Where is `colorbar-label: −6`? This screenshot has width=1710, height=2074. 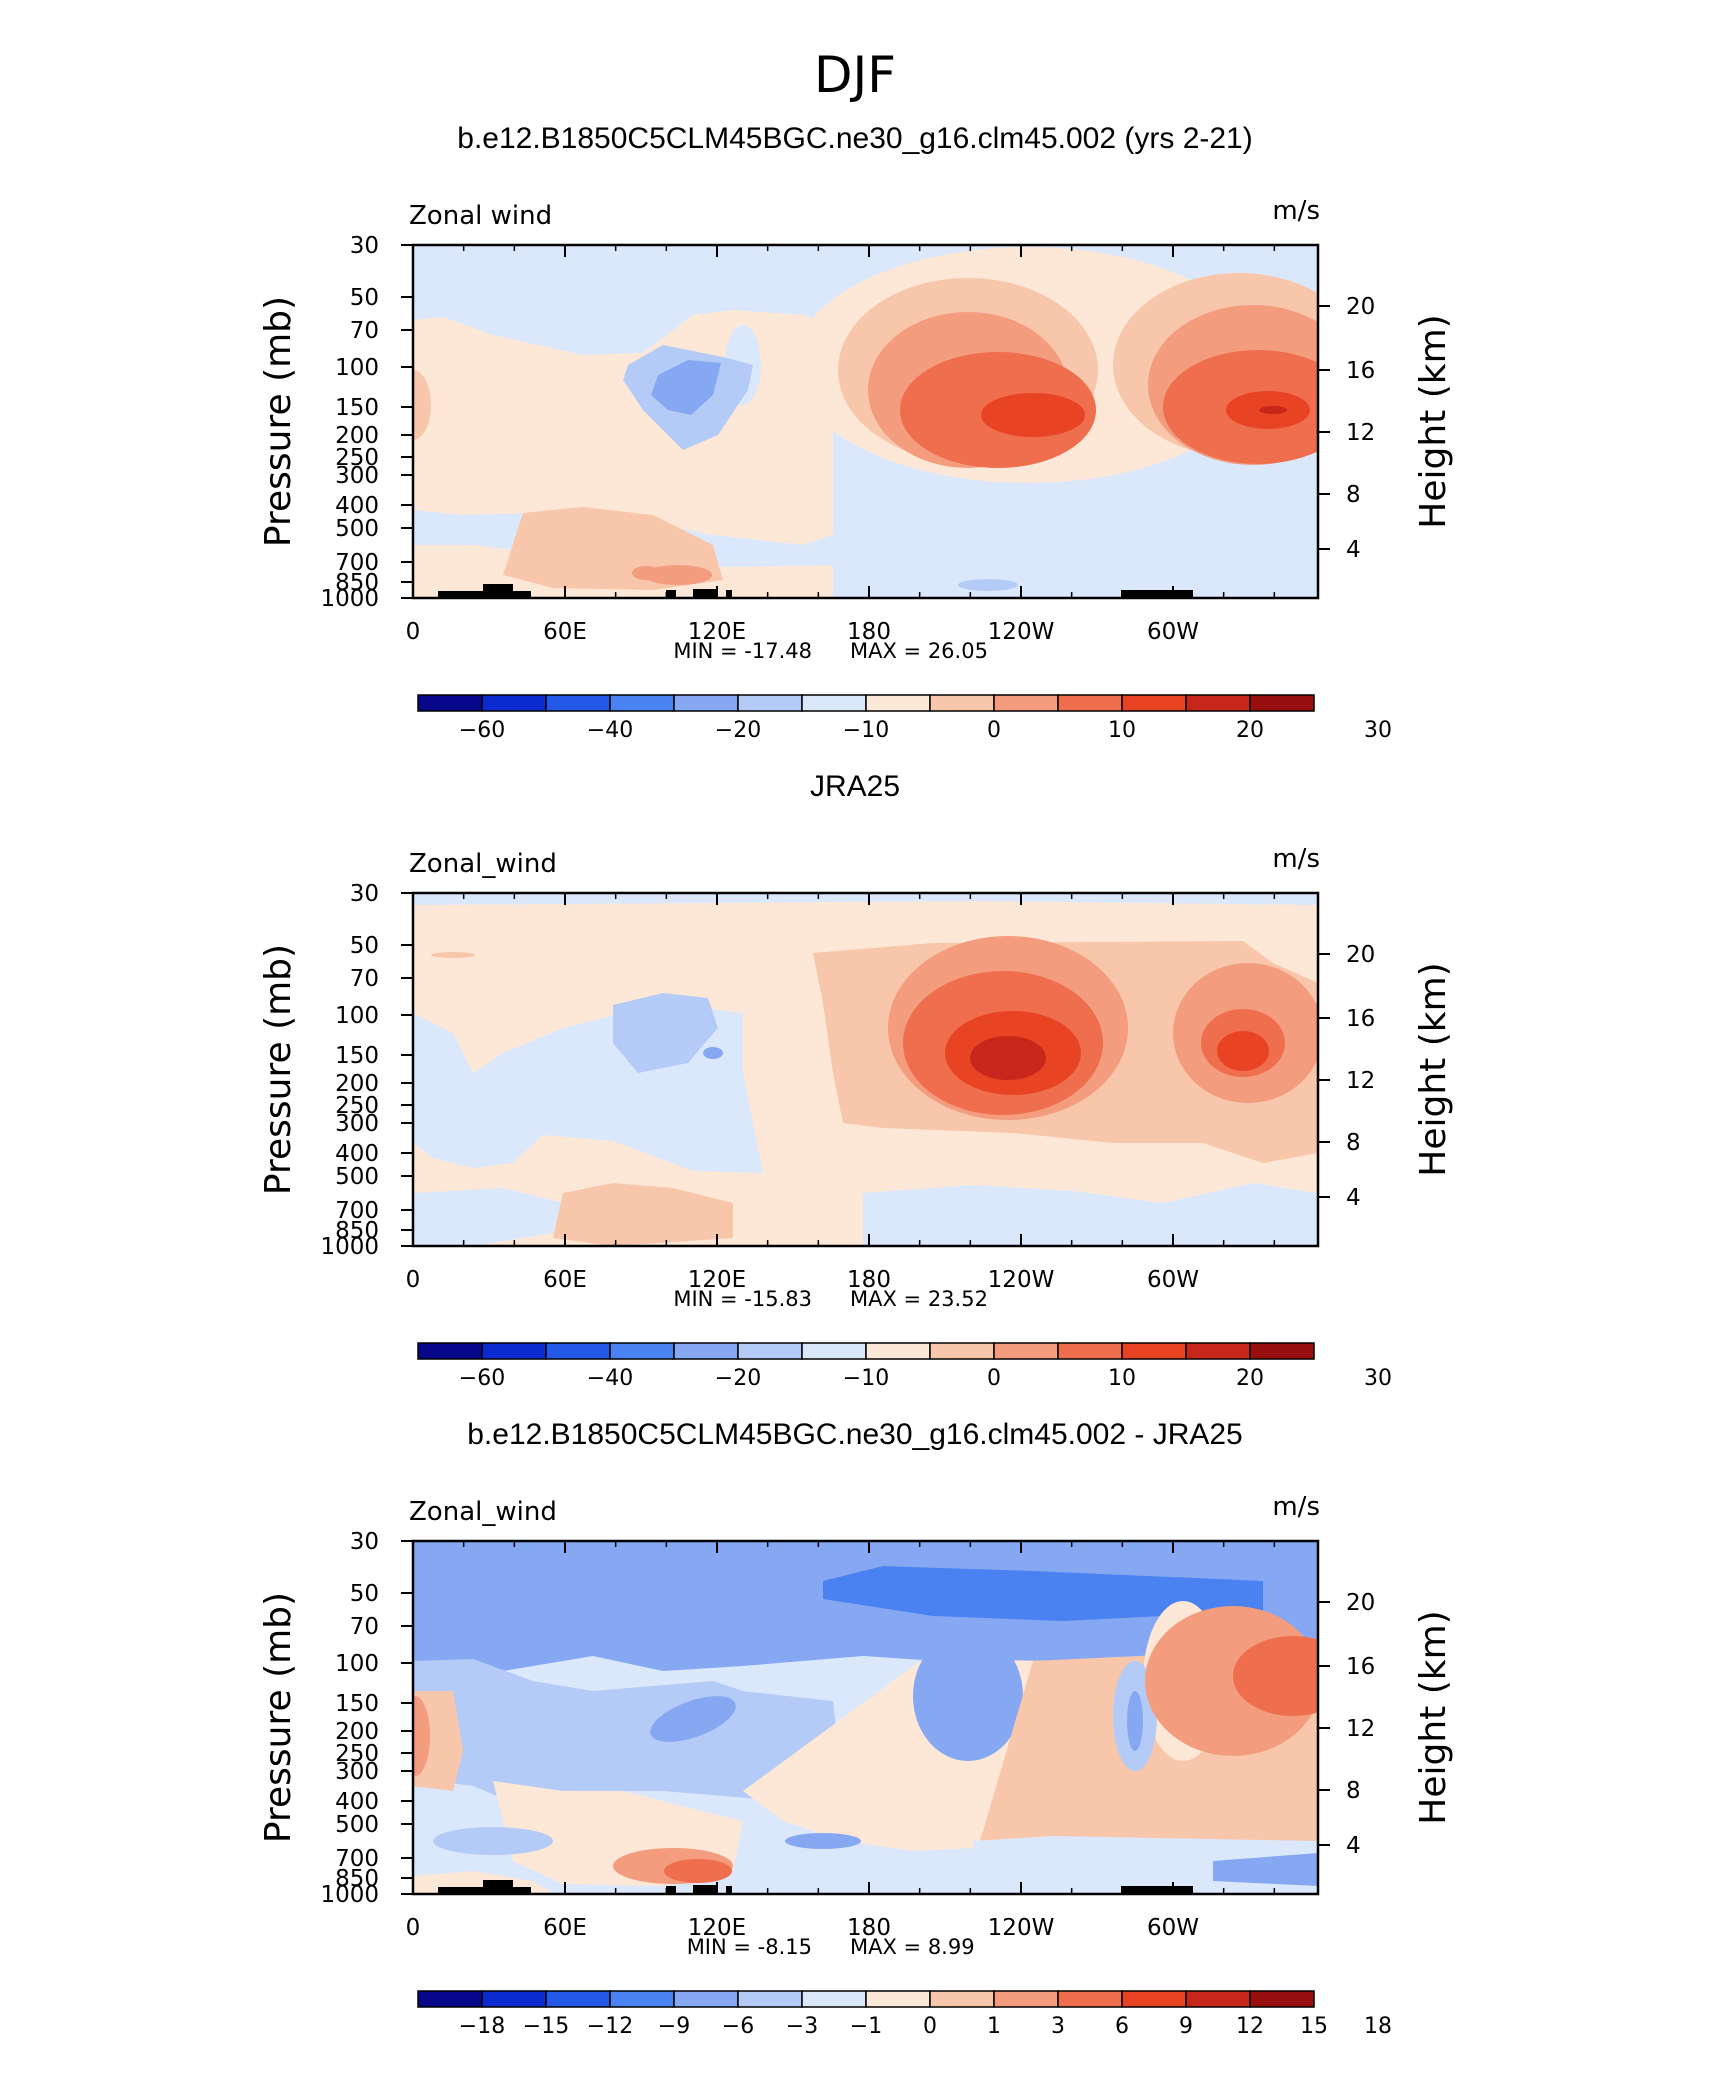
colorbar-label: −6 is located at coordinates (738, 2026).